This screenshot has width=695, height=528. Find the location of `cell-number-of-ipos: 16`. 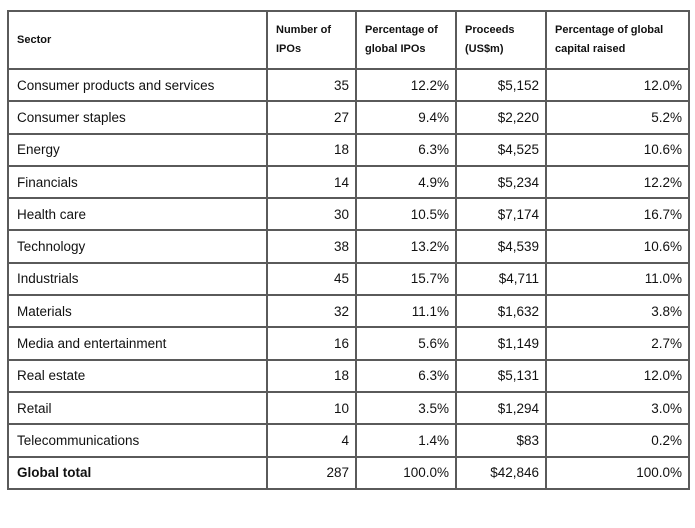

cell-number-of-ipos: 16 is located at coordinates (311, 343).